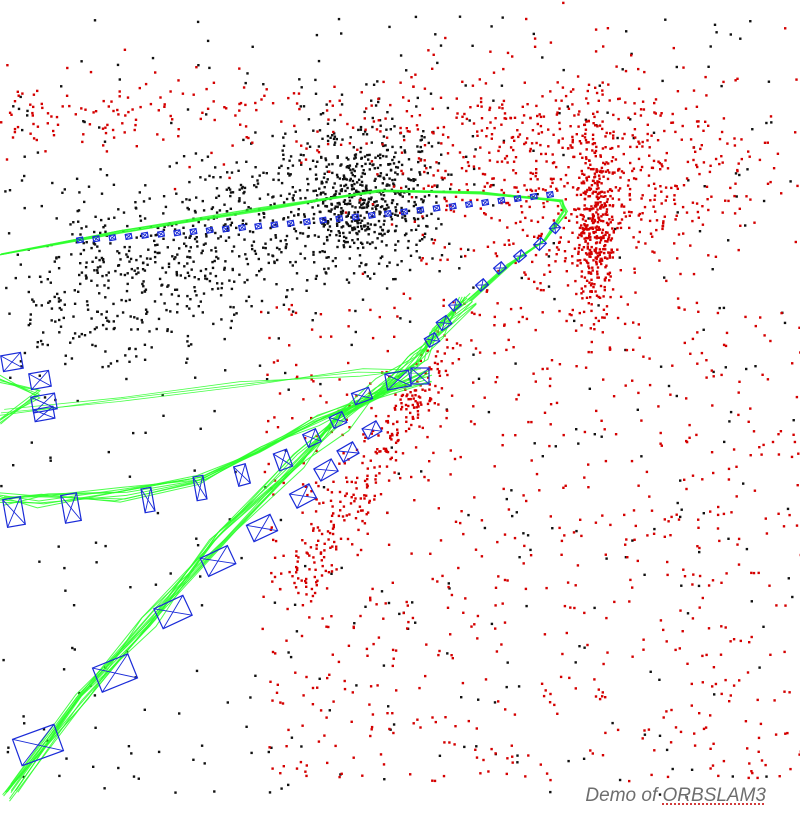  What do you see at coordinates (624, 795) in the screenshot?
I see `caption-prefix: Demo of` at bounding box center [624, 795].